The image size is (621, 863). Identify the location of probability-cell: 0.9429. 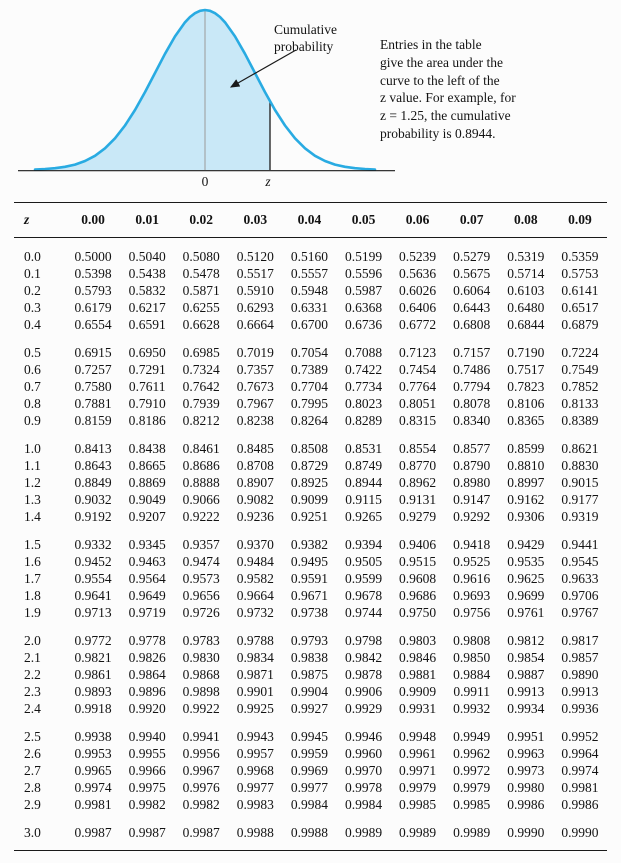
(526, 544).